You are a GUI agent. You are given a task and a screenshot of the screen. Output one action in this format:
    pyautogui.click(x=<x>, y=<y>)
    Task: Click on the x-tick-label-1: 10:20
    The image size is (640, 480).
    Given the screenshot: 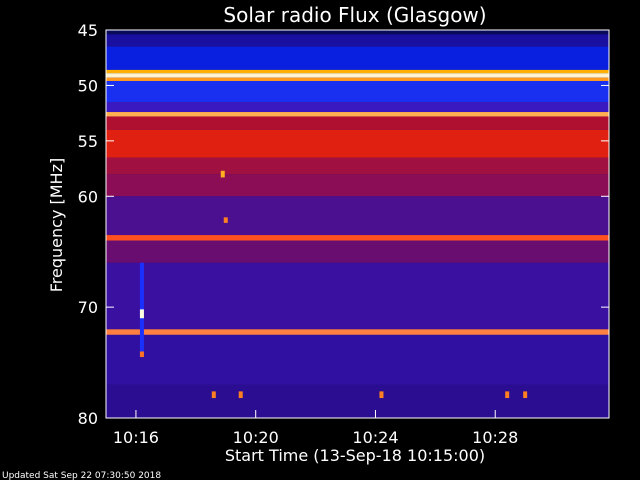 What is the action you would take?
    pyautogui.click(x=256, y=437)
    